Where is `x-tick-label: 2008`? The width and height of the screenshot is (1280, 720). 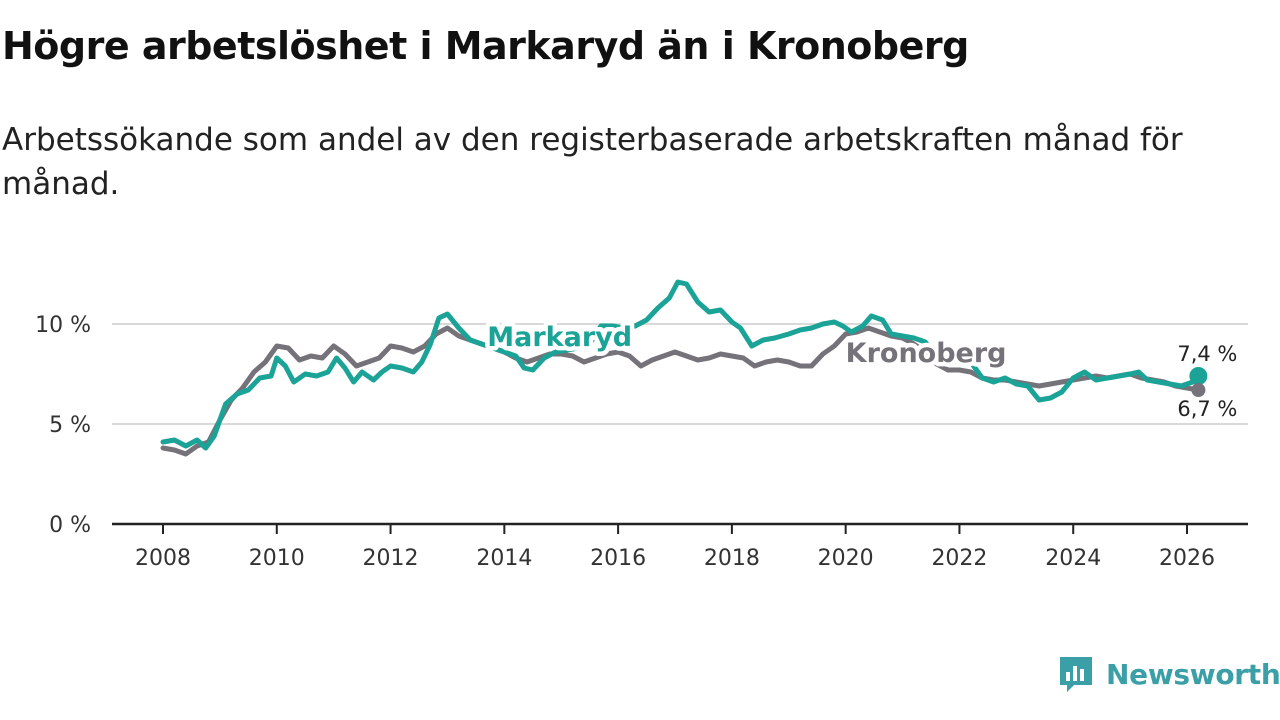 x-tick-label: 2008 is located at coordinates (163, 558).